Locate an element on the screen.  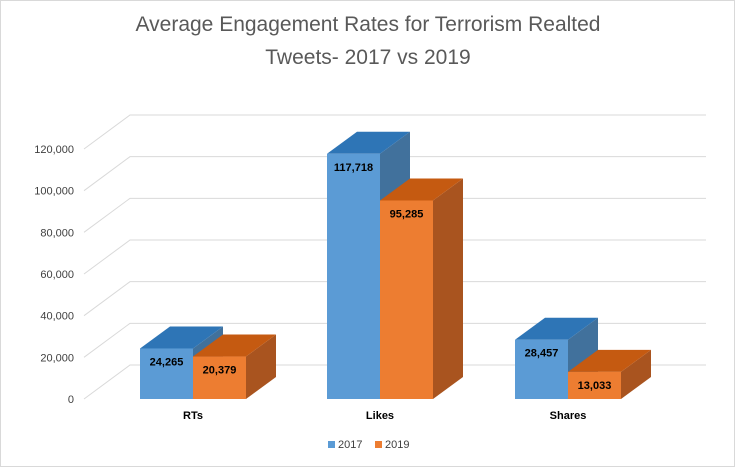
legend-item-2017: 2017 is located at coordinates (345, 445).